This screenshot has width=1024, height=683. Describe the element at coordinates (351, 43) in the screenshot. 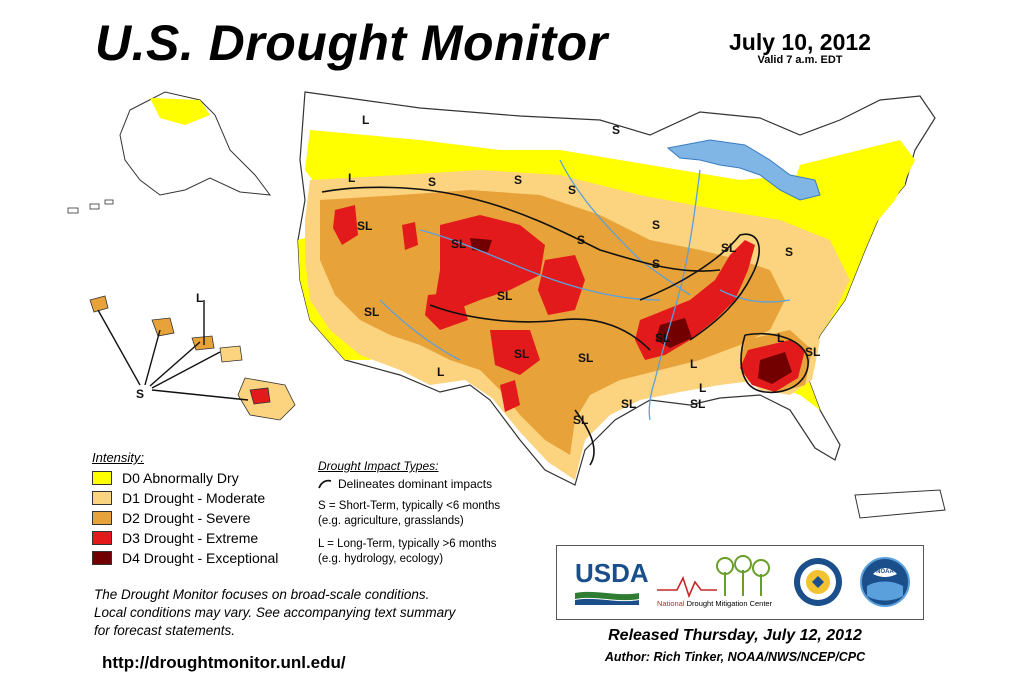

I see `page-title: U.S. Drought Monitor` at that location.